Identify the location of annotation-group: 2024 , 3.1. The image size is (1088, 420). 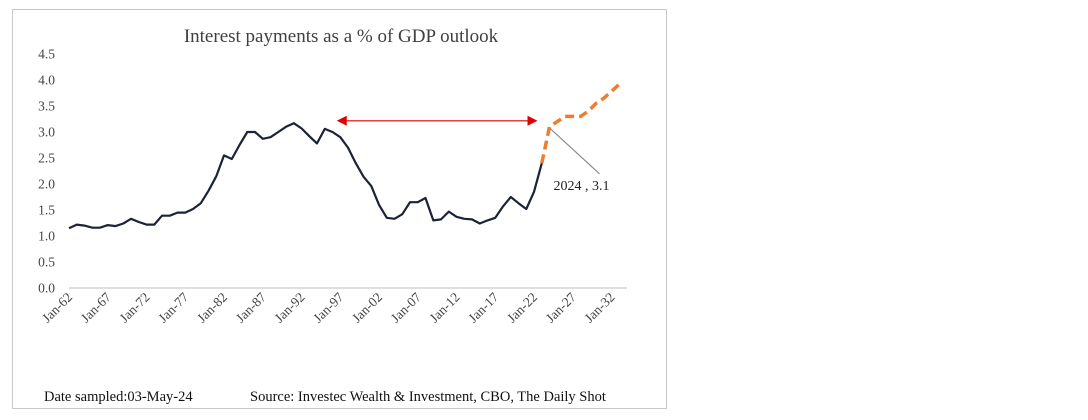
(473, 154).